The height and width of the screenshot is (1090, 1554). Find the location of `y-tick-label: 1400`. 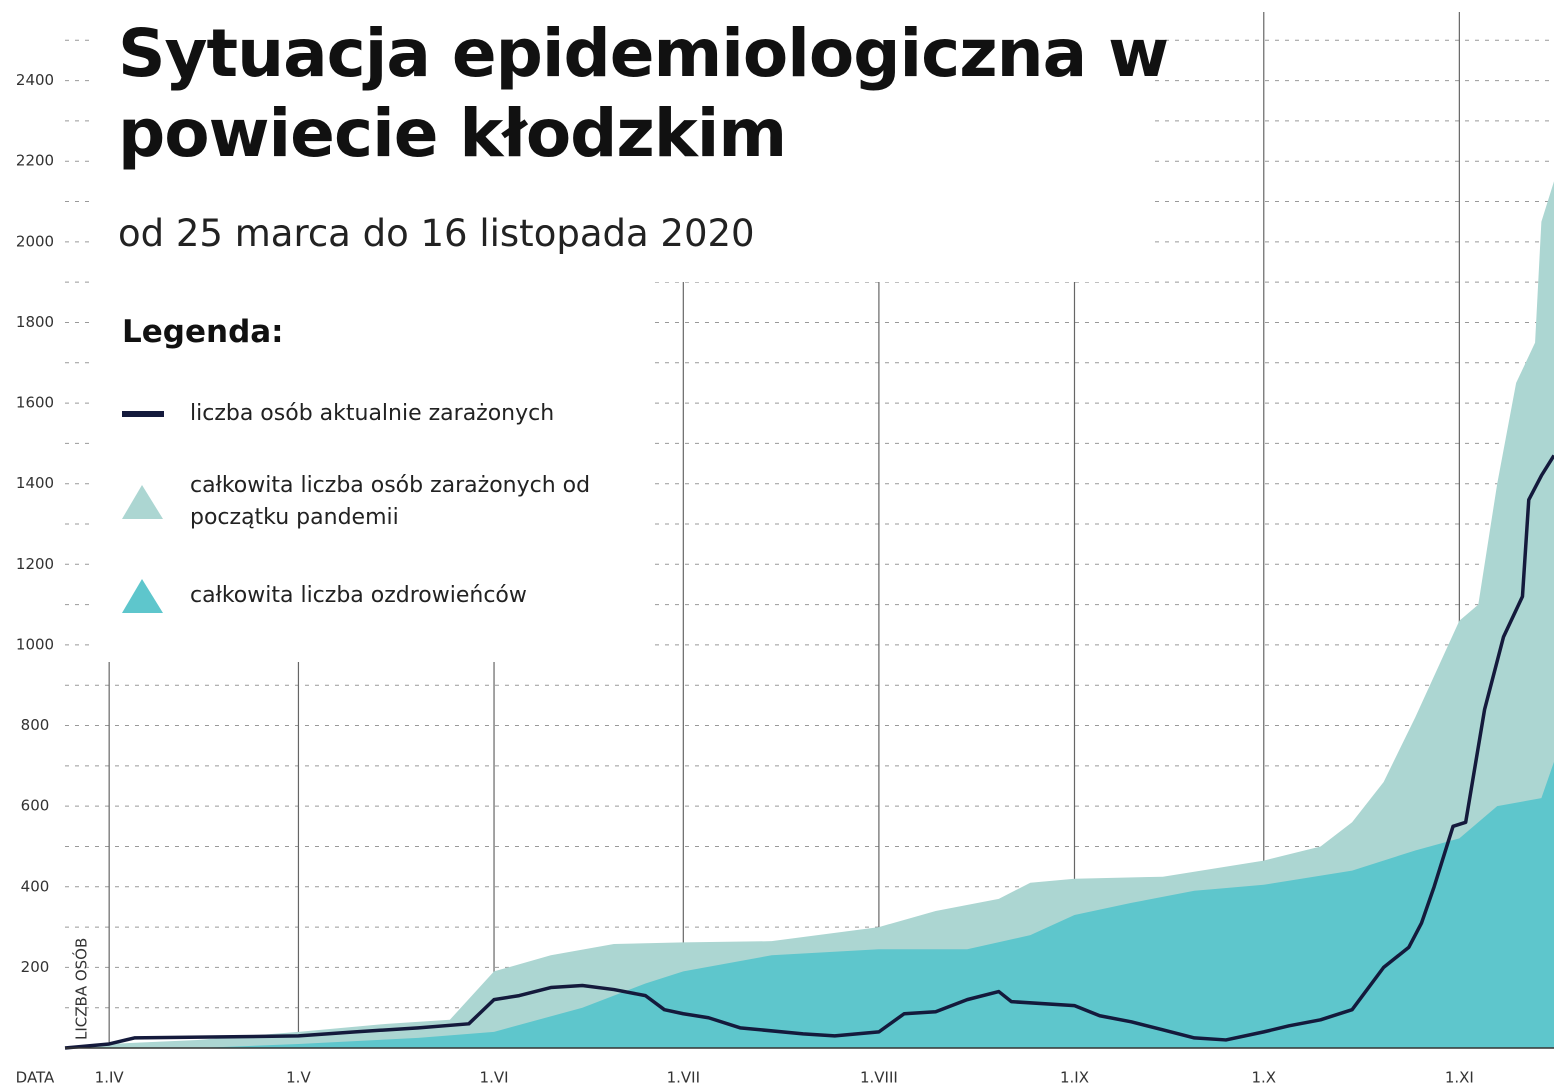

y-tick-label: 1400 is located at coordinates (35, 483).